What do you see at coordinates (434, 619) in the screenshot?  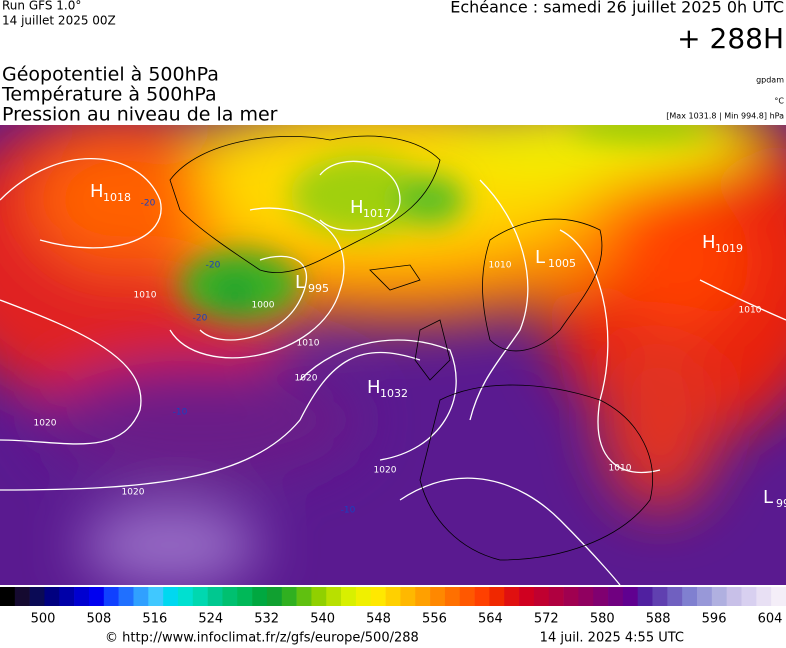 I see `colorbar-tick-label: 556` at bounding box center [434, 619].